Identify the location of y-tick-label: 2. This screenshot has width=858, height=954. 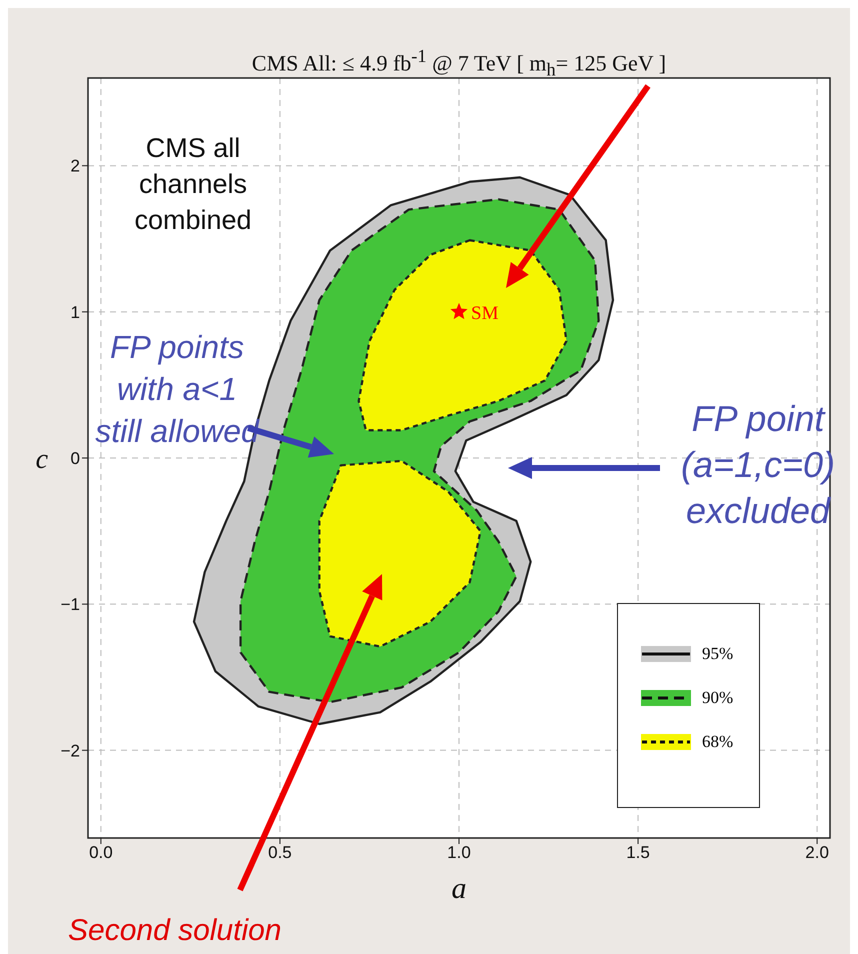
(75, 166).